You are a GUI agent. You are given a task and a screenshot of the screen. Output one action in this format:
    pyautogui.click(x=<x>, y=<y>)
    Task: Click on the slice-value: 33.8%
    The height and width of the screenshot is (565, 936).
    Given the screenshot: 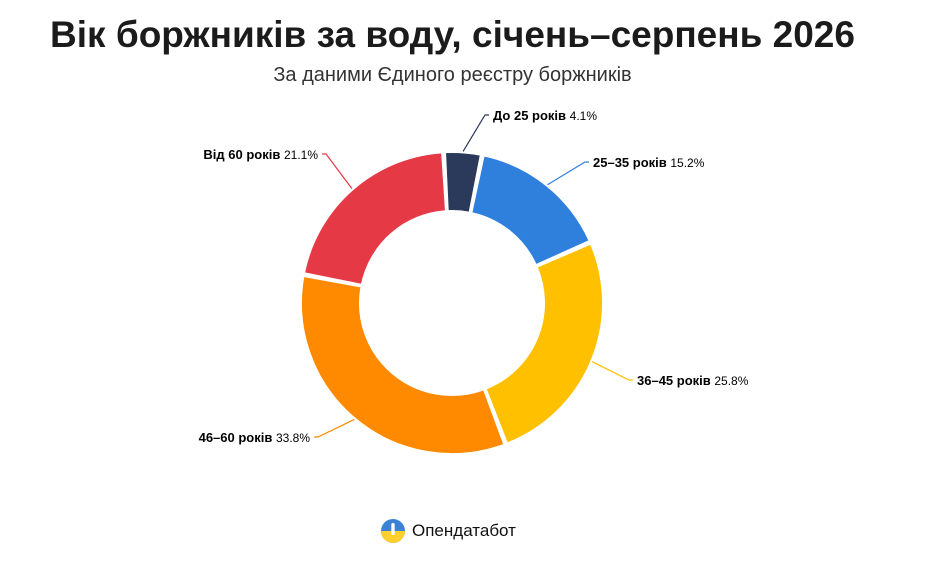 What is the action you would take?
    pyautogui.click(x=293, y=438)
    